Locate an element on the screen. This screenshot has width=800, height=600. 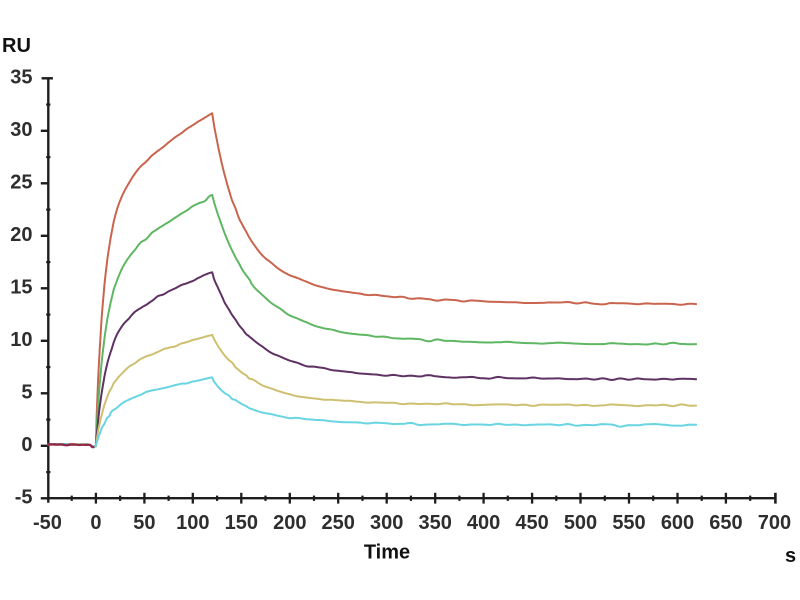
svg-text: -5 is located at coordinates (24, 498).